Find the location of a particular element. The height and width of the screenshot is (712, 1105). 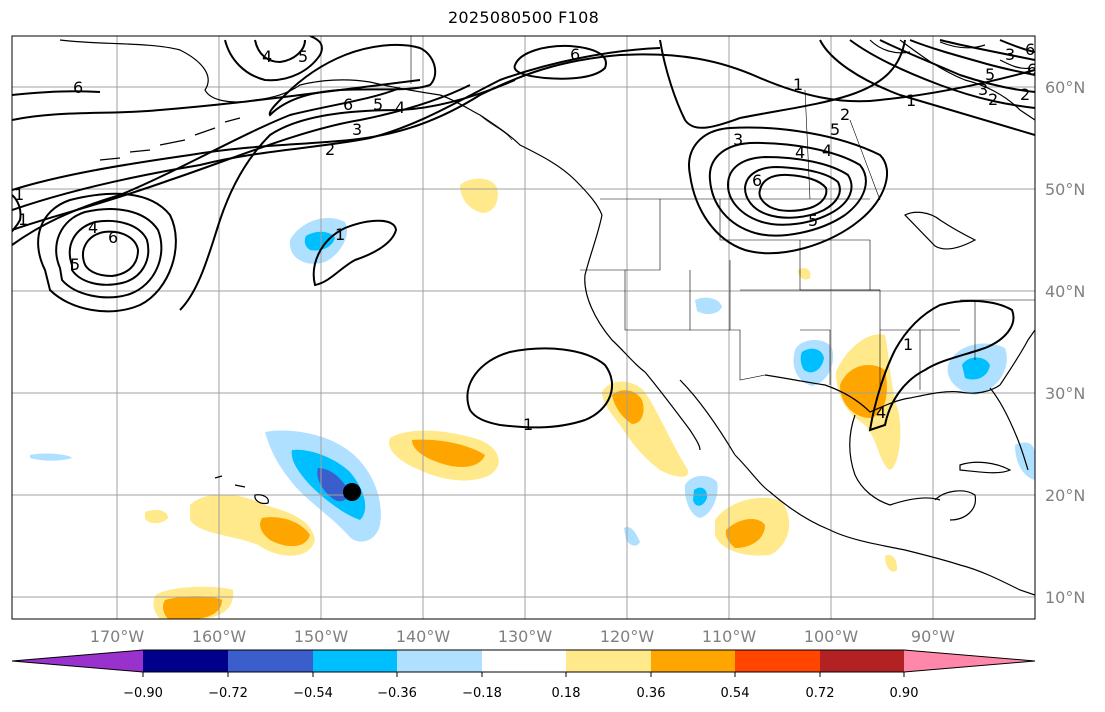

storm-center-marker is located at coordinates (352, 492).